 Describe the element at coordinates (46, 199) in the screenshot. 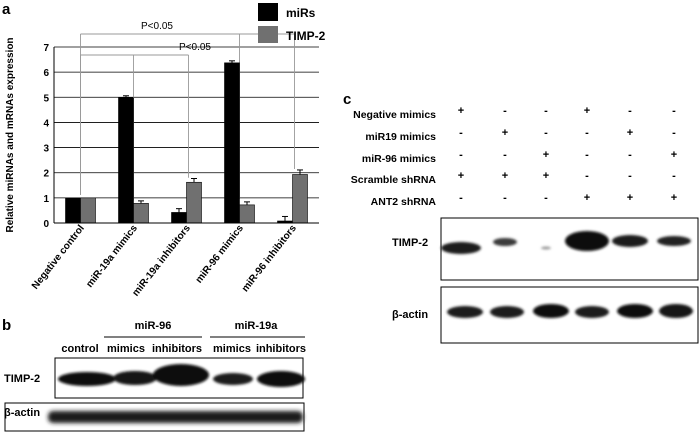

I see `y-tick-label: 1` at that location.